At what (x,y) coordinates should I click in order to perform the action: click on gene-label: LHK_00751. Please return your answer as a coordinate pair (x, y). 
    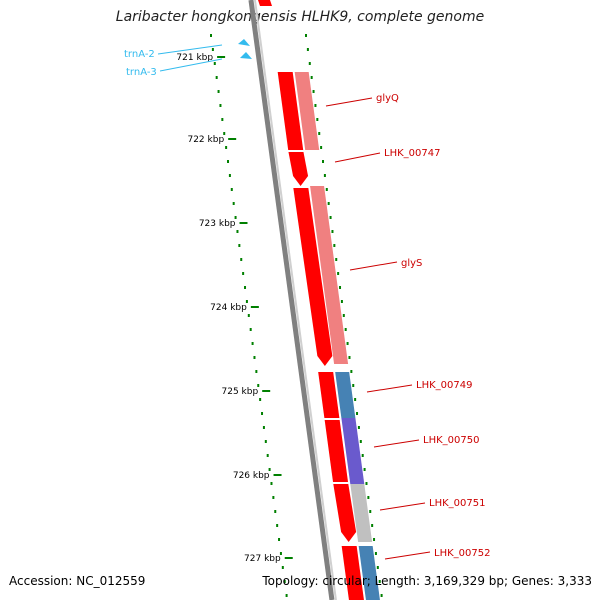
    Looking at the image, I should click on (457, 503).